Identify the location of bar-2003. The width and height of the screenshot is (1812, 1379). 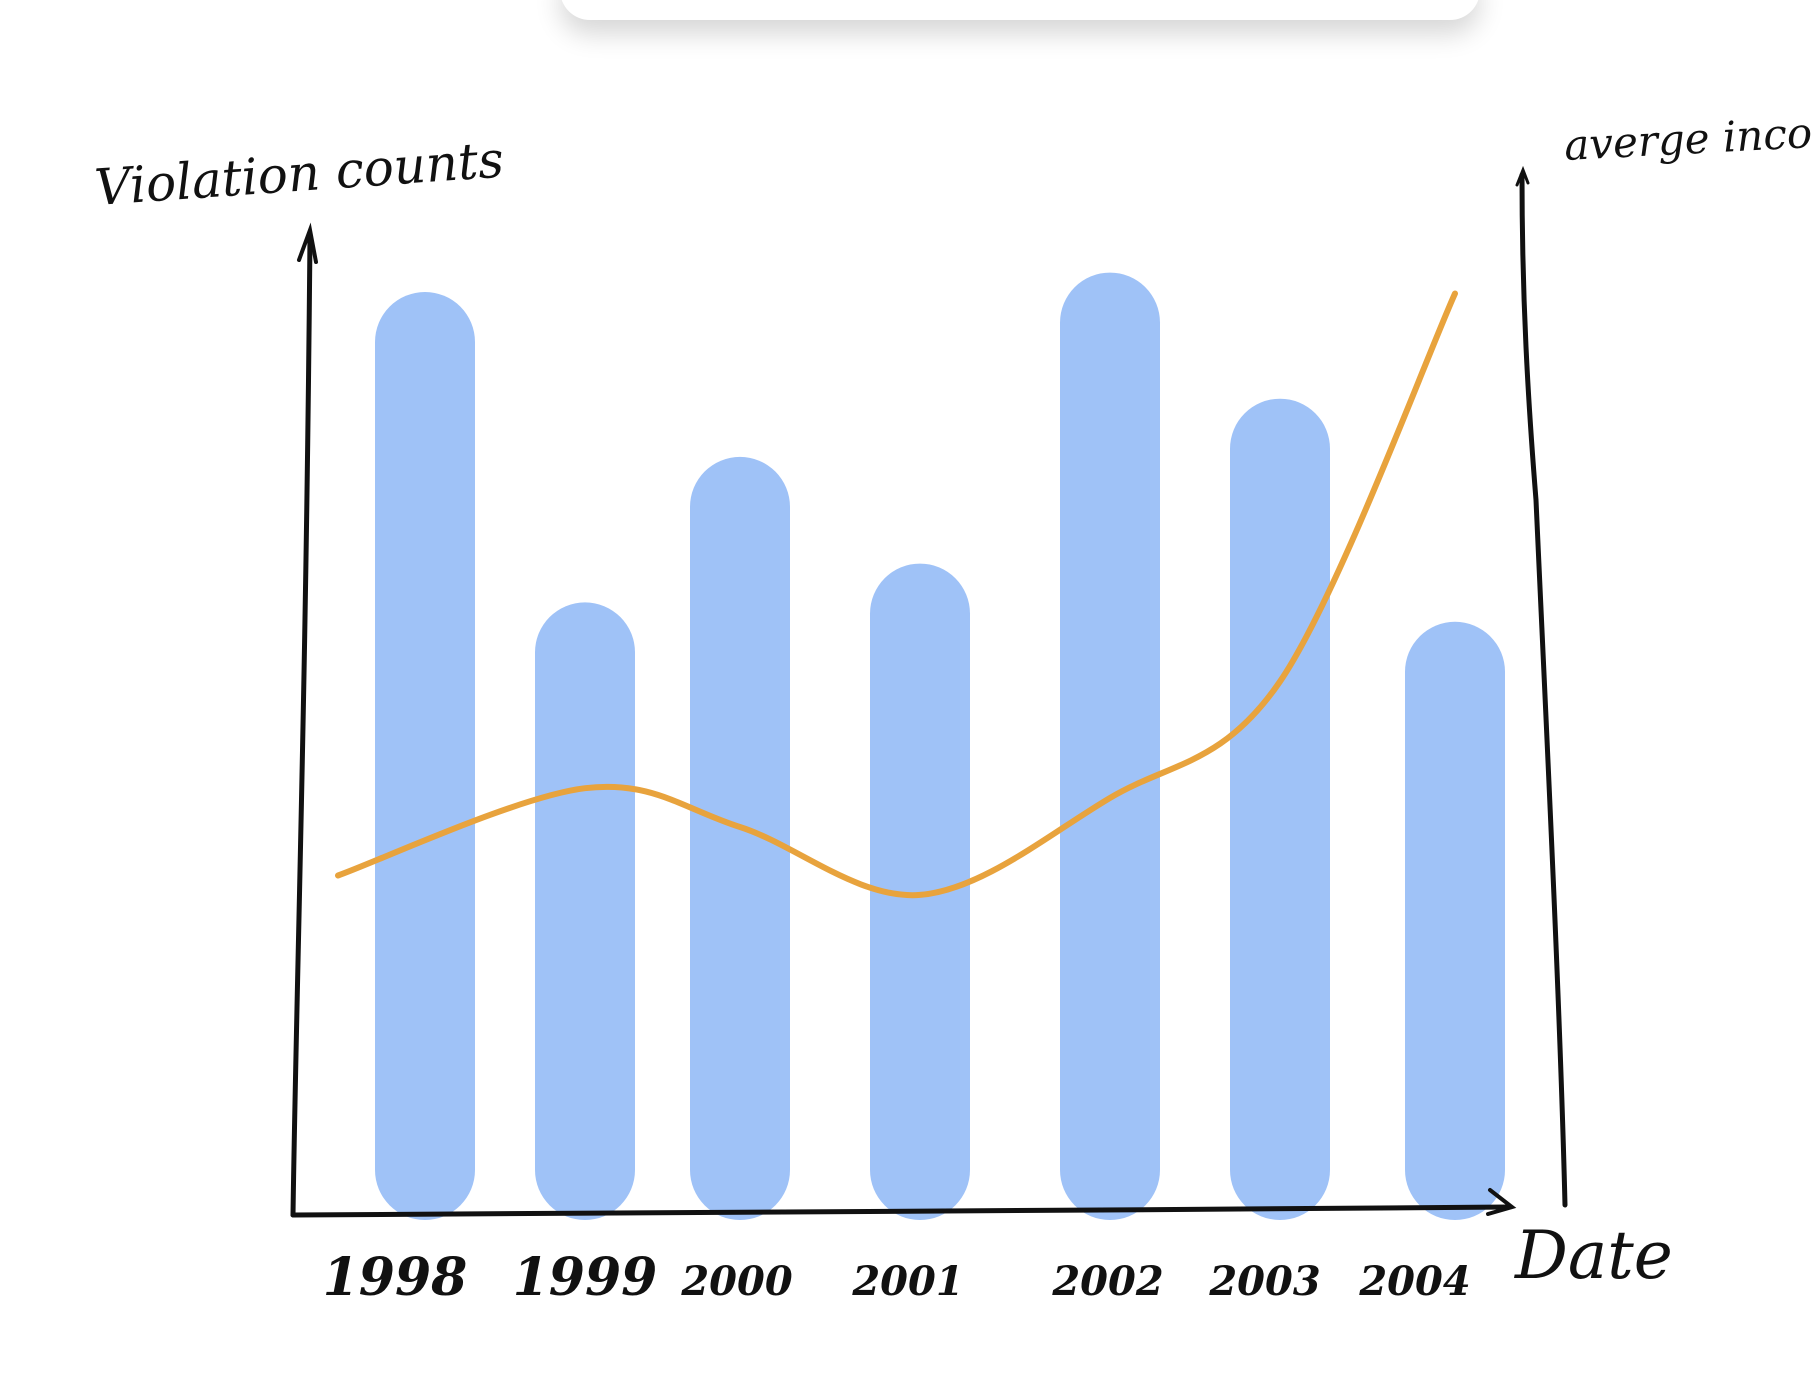
(1280, 809).